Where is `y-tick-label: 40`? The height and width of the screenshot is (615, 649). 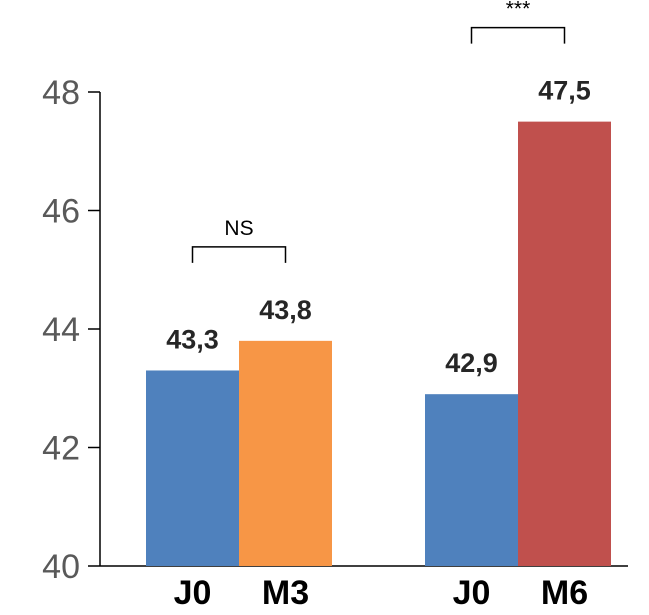
y-tick-label: 40 is located at coordinates (61, 567).